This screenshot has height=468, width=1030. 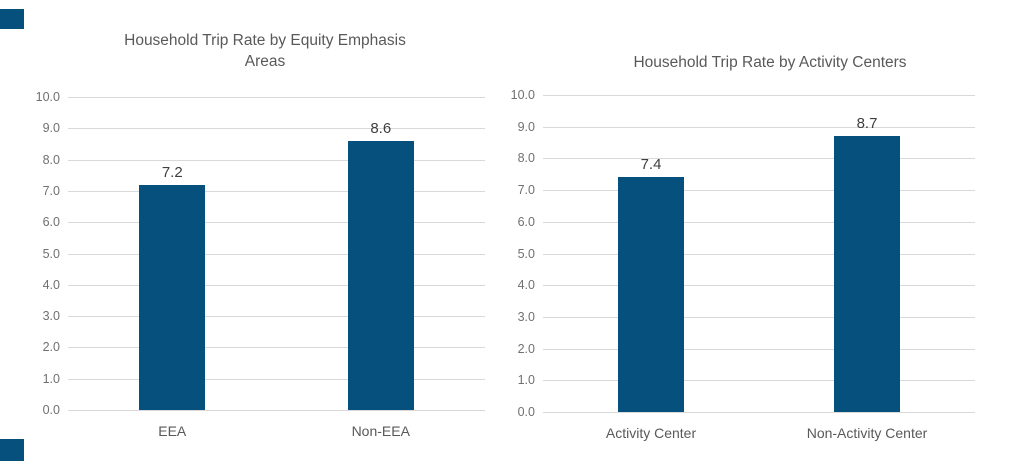 What do you see at coordinates (265, 61) in the screenshot?
I see `chart-title-line: Areas` at bounding box center [265, 61].